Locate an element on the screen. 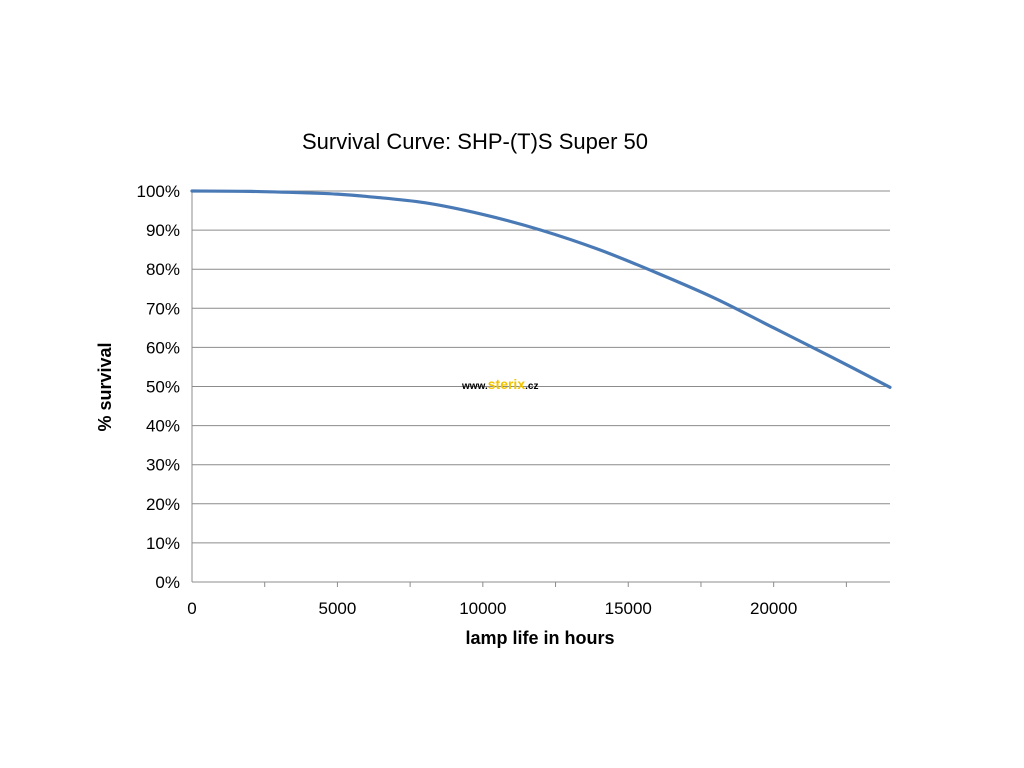  watermark-brand: sterix is located at coordinates (507, 384).